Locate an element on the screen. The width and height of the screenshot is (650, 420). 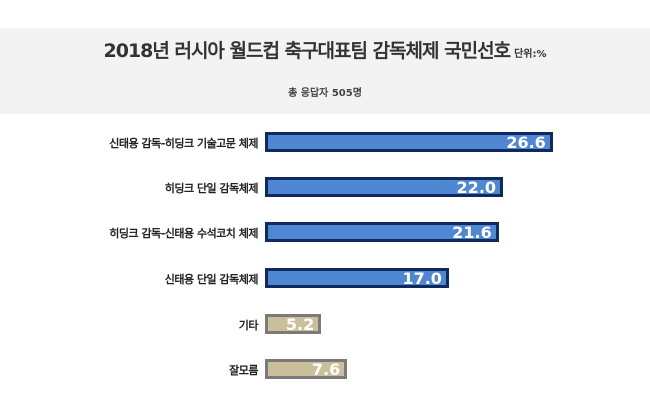
category-label: 신태용 단일 감독체제 is located at coordinates (211, 279).